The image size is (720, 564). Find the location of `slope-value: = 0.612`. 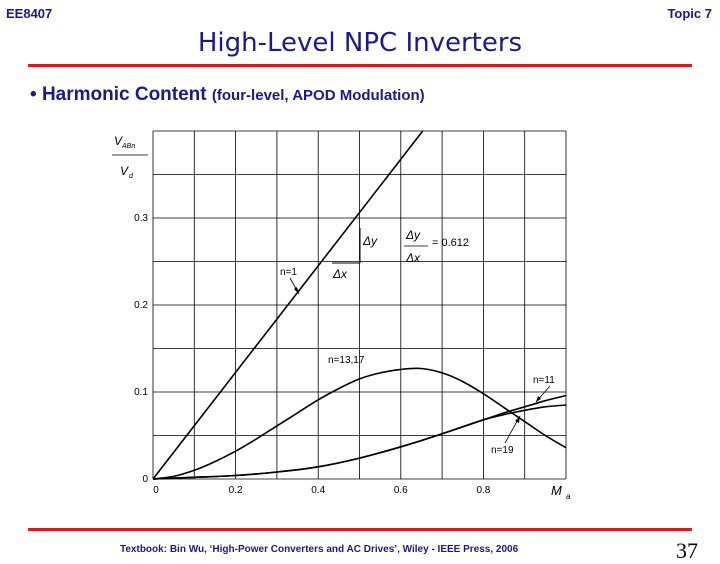

slope-value: = 0.612 is located at coordinates (450, 243).